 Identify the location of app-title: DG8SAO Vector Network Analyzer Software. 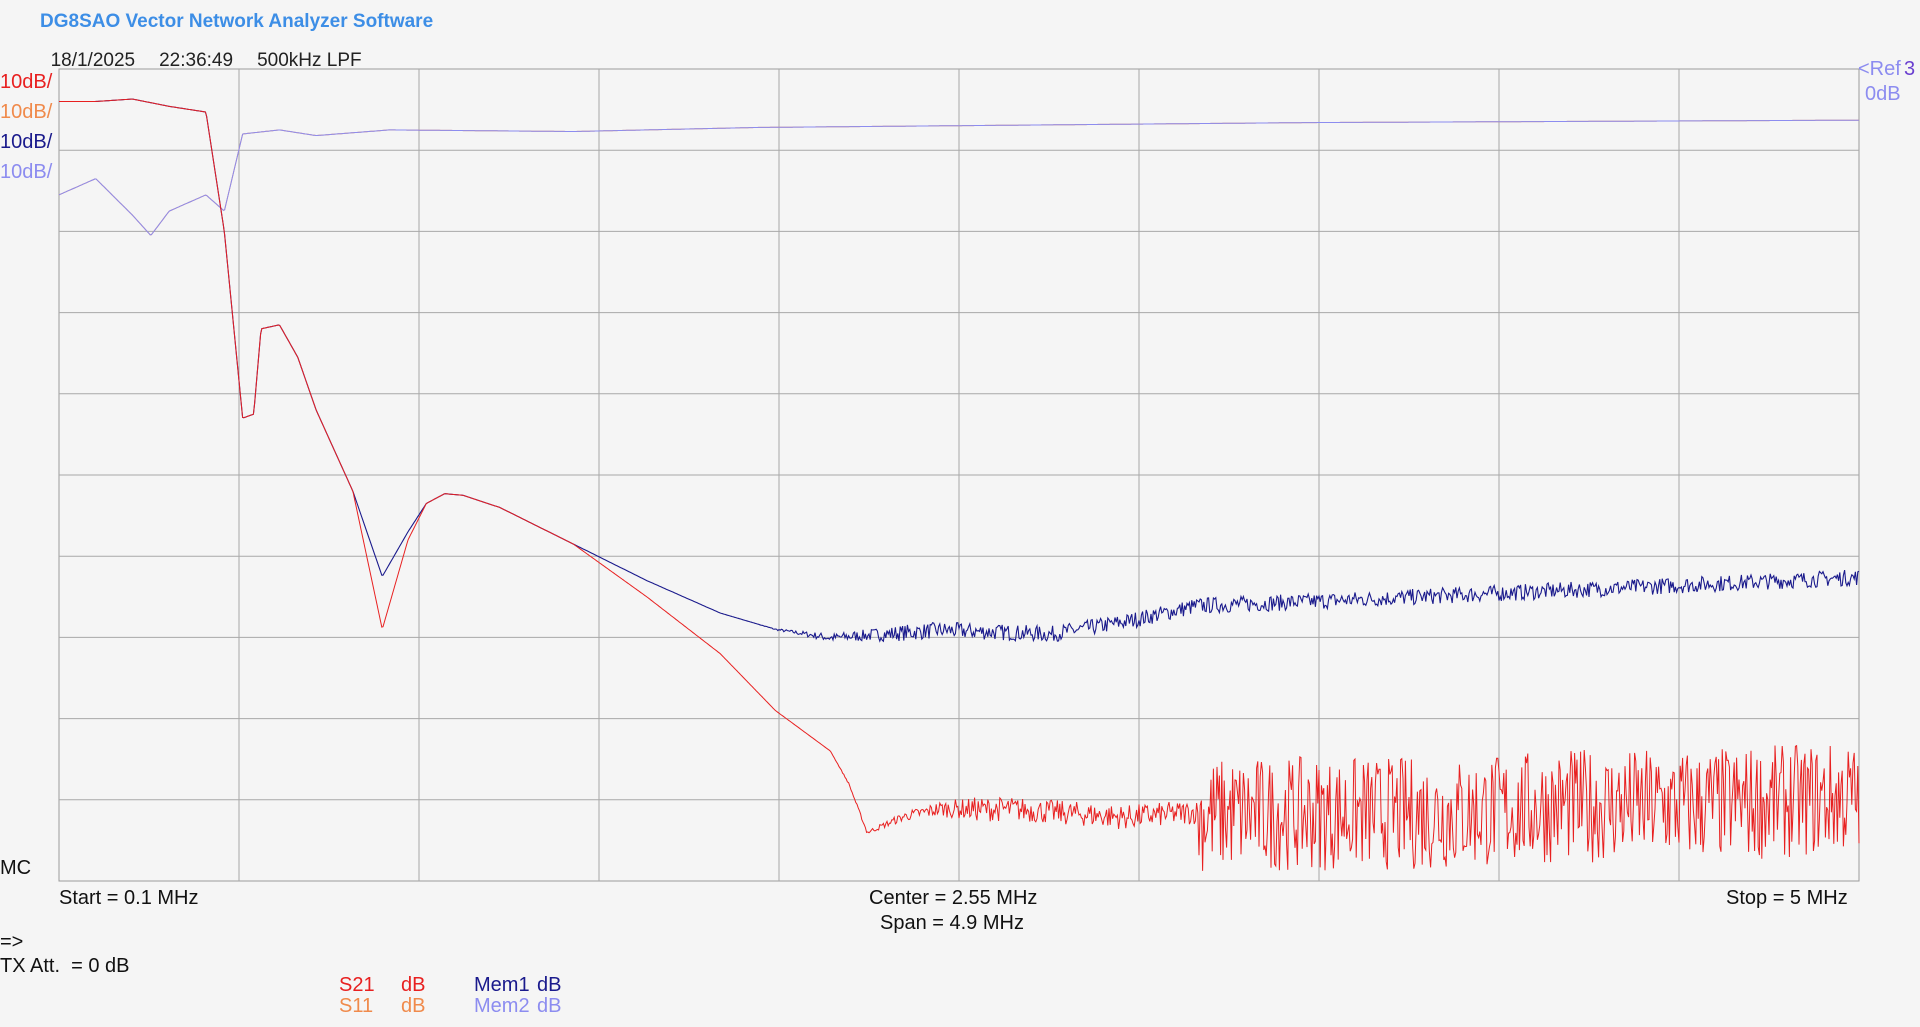
(237, 21).